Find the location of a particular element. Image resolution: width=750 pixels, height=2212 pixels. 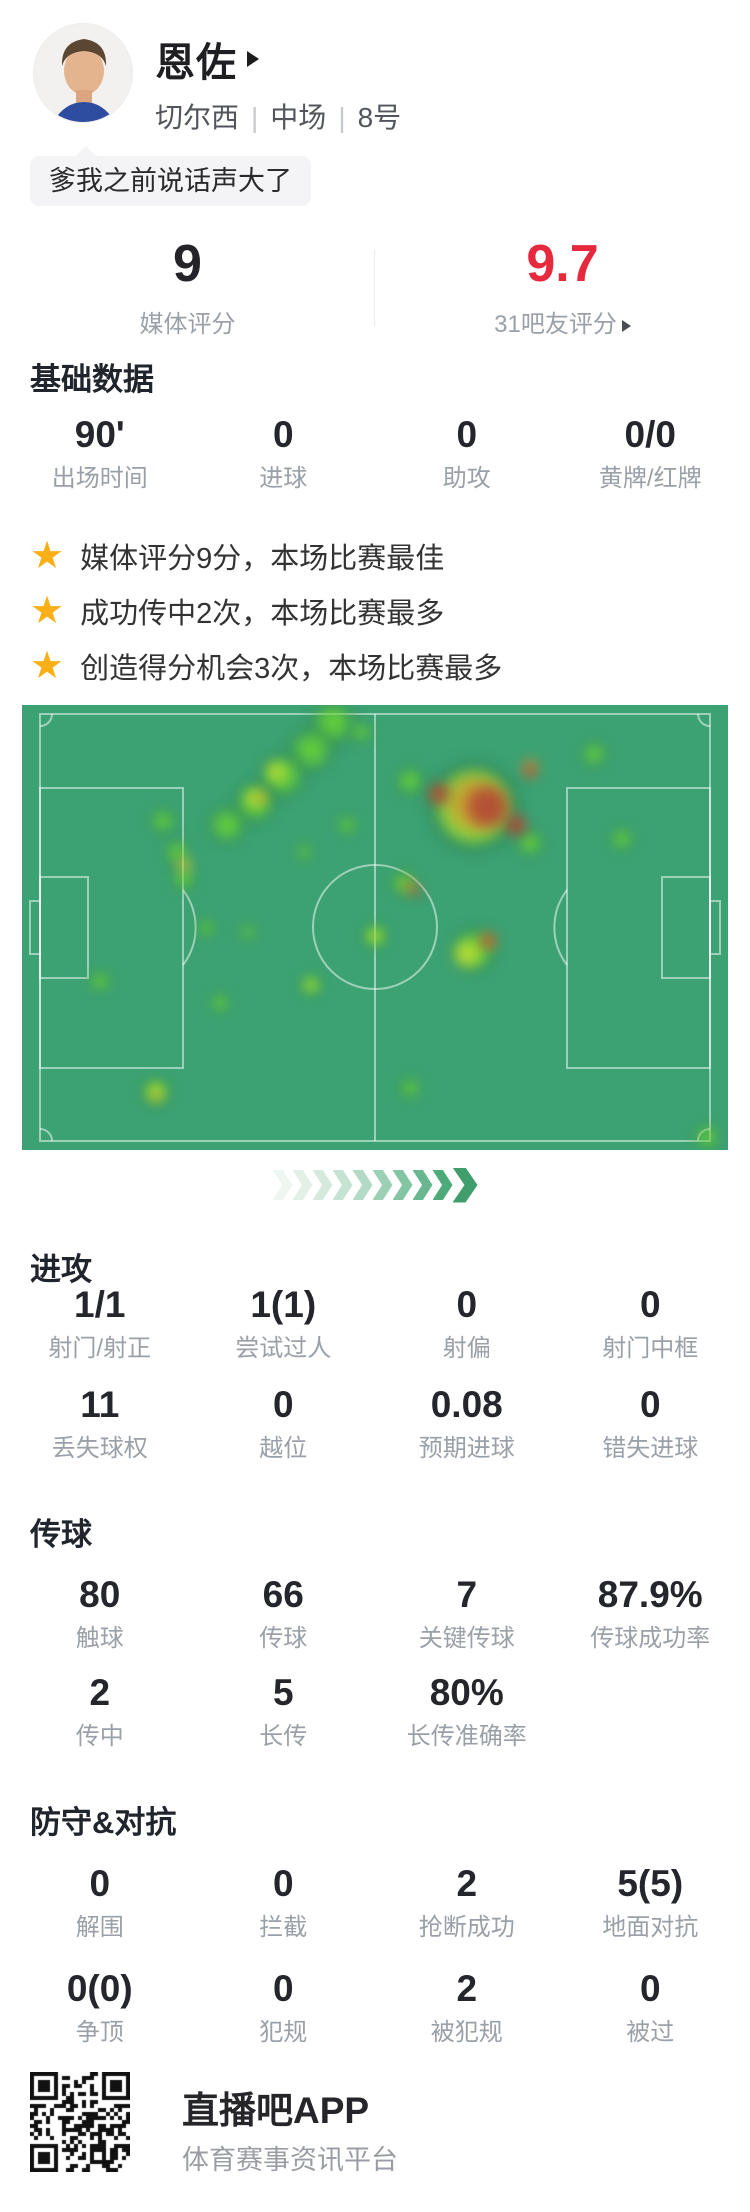

stat-label: 传中 is located at coordinates (99, 1736).